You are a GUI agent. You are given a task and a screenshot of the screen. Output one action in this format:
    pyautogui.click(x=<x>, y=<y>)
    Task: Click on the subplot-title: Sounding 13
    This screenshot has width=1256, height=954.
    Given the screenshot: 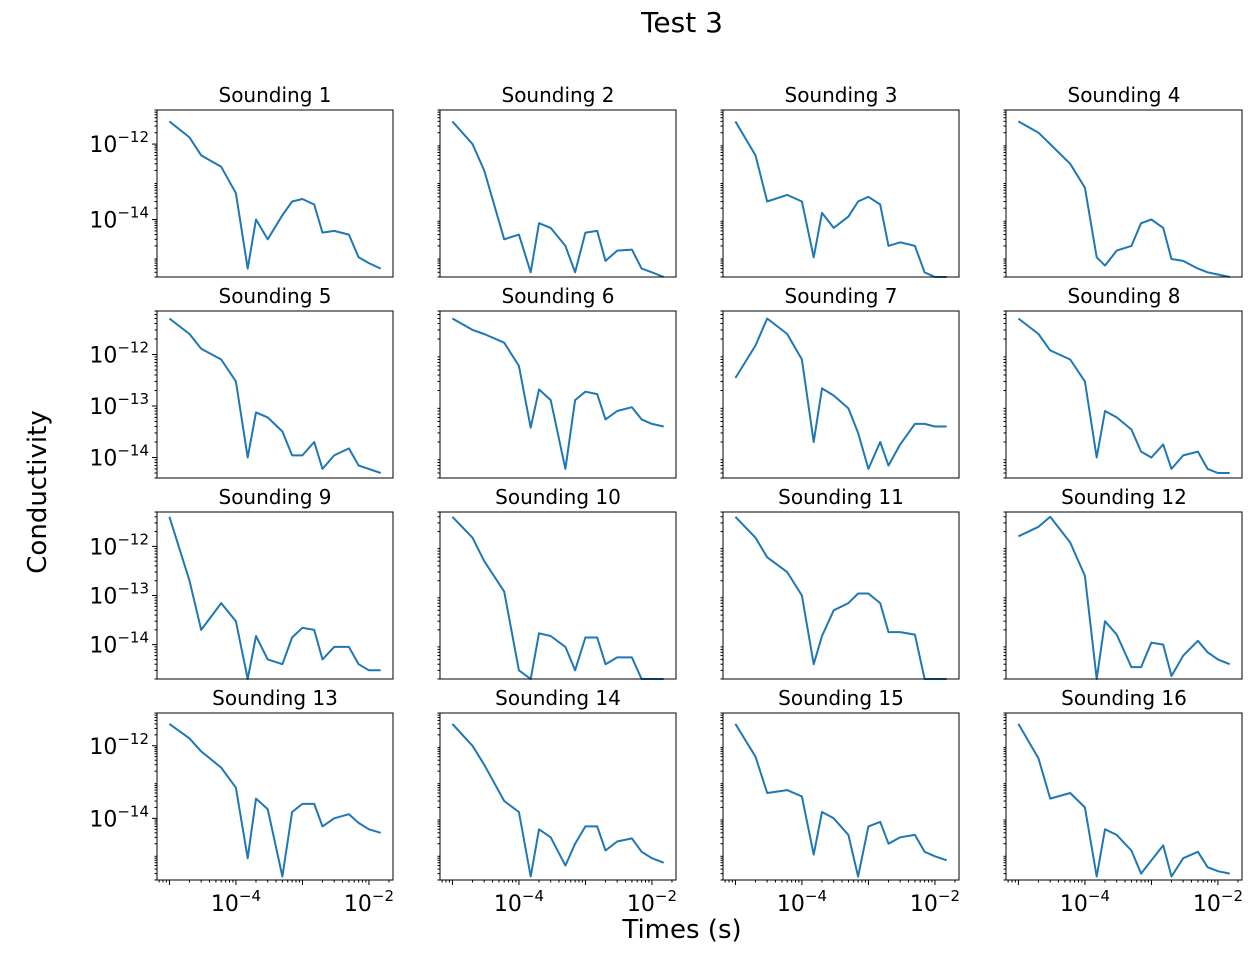 What is the action you would take?
    pyautogui.click(x=275, y=698)
    